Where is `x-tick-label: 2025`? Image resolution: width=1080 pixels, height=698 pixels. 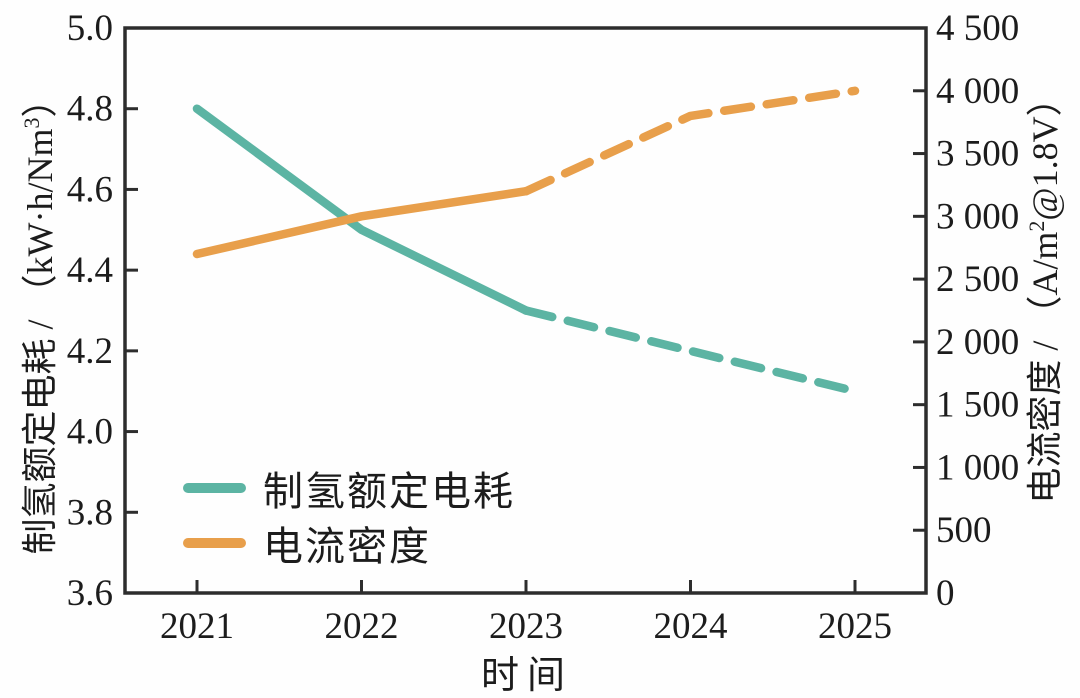 x-tick-label: 2025 is located at coordinates (855, 626).